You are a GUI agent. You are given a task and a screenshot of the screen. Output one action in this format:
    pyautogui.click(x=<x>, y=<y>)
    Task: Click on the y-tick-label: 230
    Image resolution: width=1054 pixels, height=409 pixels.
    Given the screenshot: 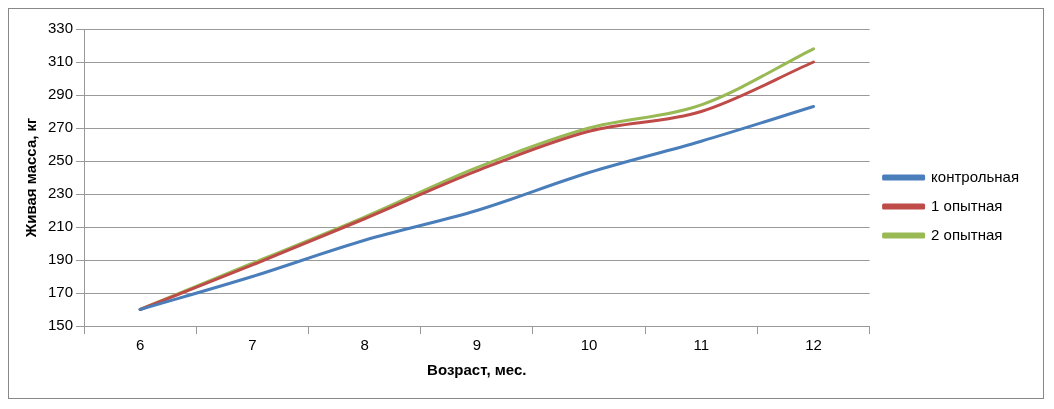 What is the action you would take?
    pyautogui.click(x=61, y=193)
    